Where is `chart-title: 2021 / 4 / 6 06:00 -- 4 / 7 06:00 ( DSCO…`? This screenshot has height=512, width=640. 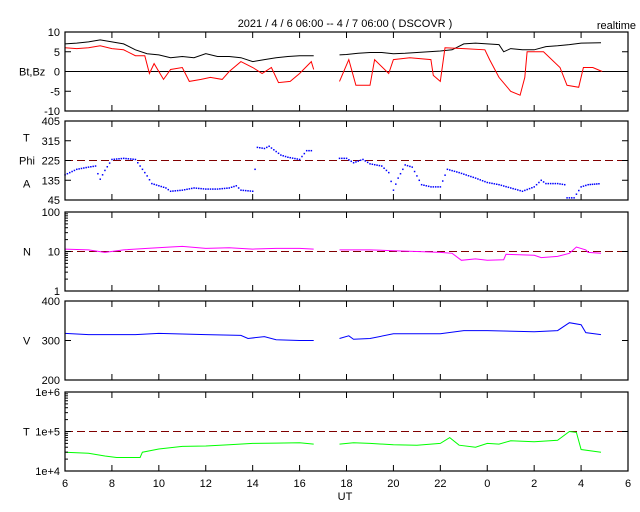 chart-title: 2021 / 4 / 6 06:00 -- 4 / 7 06:00 ( DSCO… is located at coordinates (345, 24).